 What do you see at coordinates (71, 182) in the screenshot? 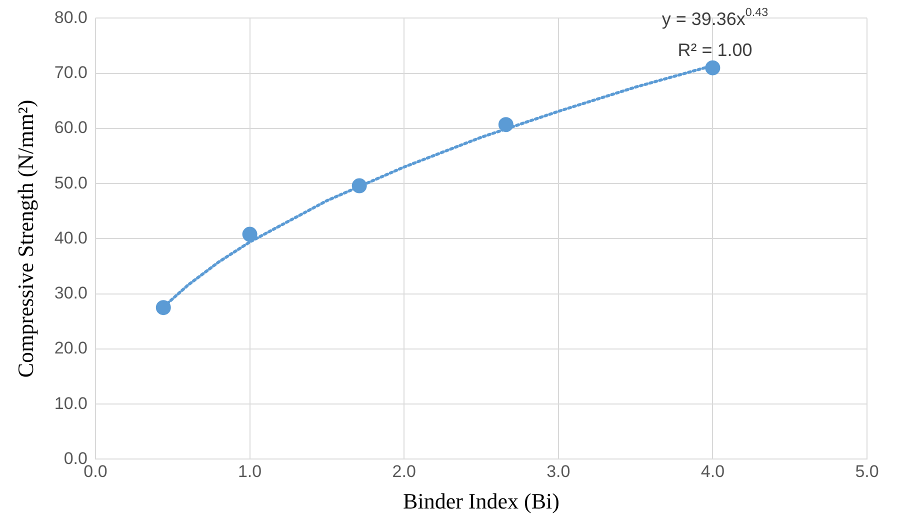
I see `y-tick-label: 50.0` at bounding box center [71, 182].